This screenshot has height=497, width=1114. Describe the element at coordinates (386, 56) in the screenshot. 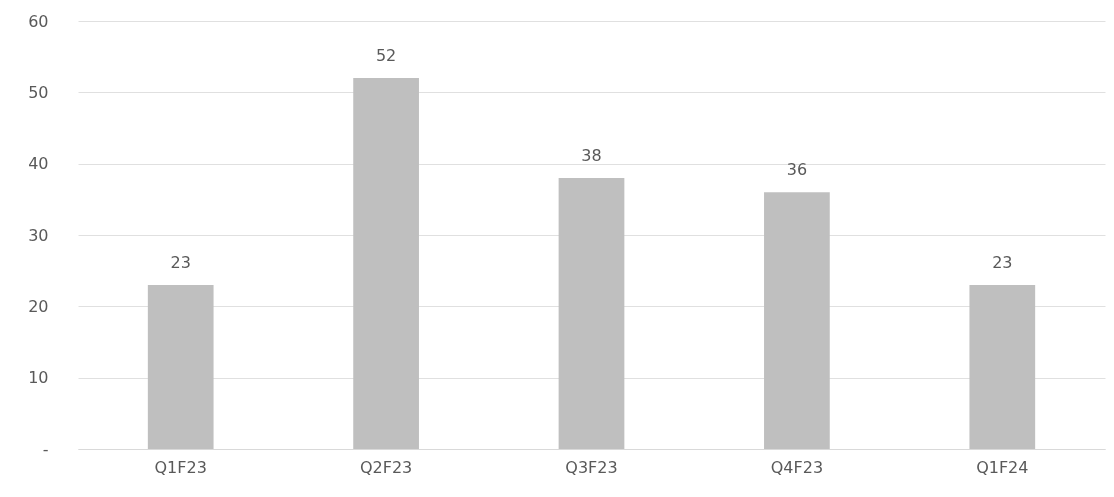

I see `data-label: 52` at that location.